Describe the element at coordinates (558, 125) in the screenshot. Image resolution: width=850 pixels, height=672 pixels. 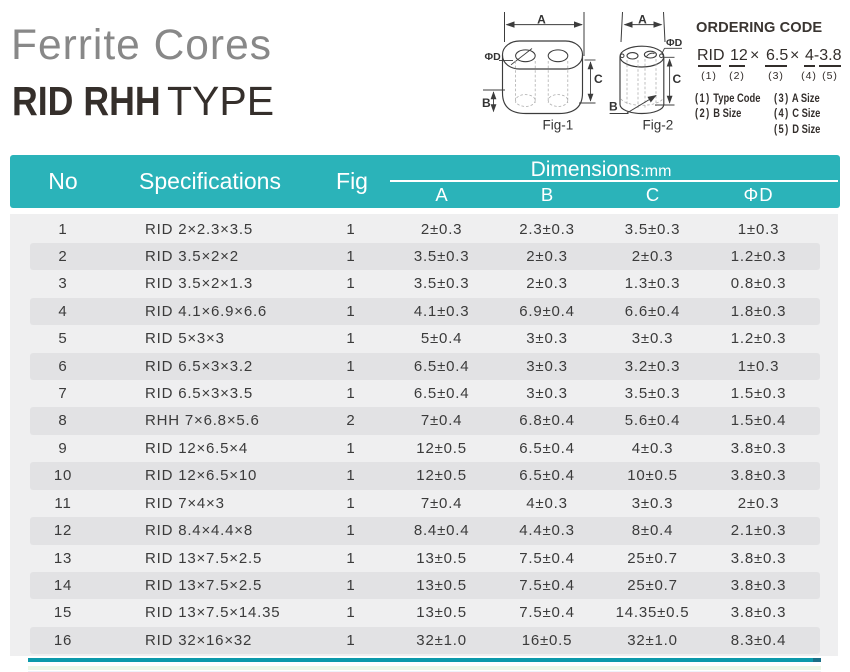
I see `svg-text: Fig-1` at that location.